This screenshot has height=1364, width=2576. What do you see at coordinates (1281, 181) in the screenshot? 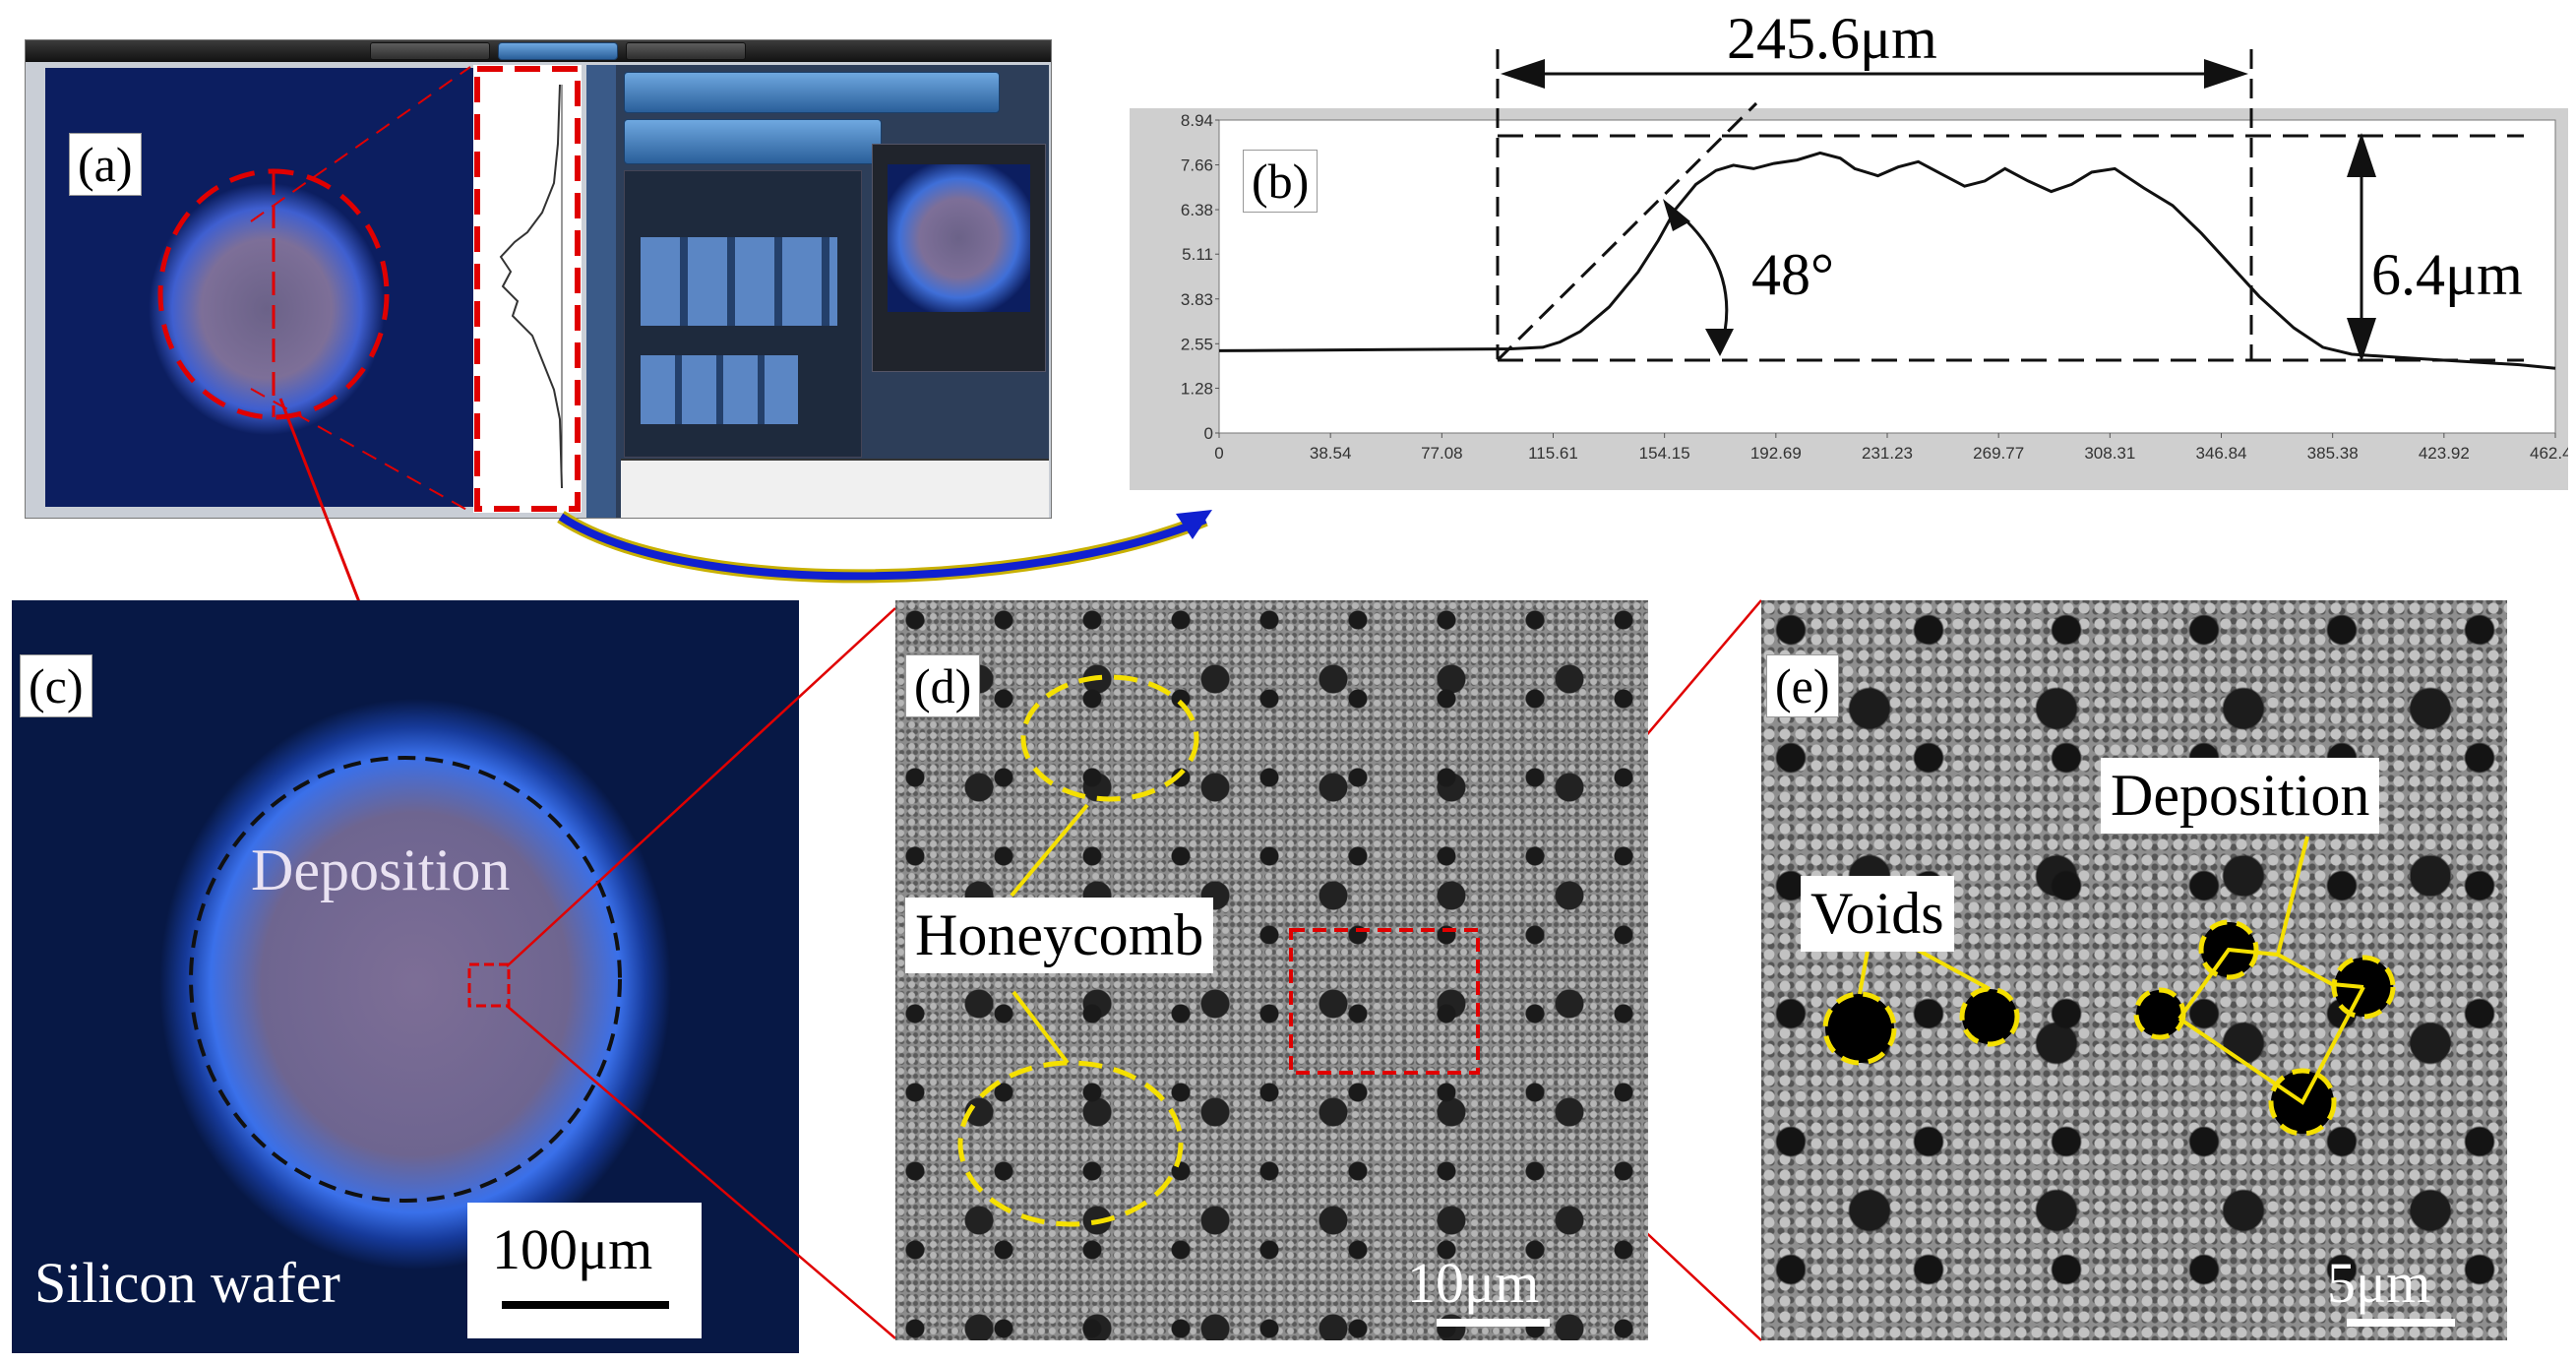
I see `panel-b-label: (b)` at bounding box center [1281, 181].